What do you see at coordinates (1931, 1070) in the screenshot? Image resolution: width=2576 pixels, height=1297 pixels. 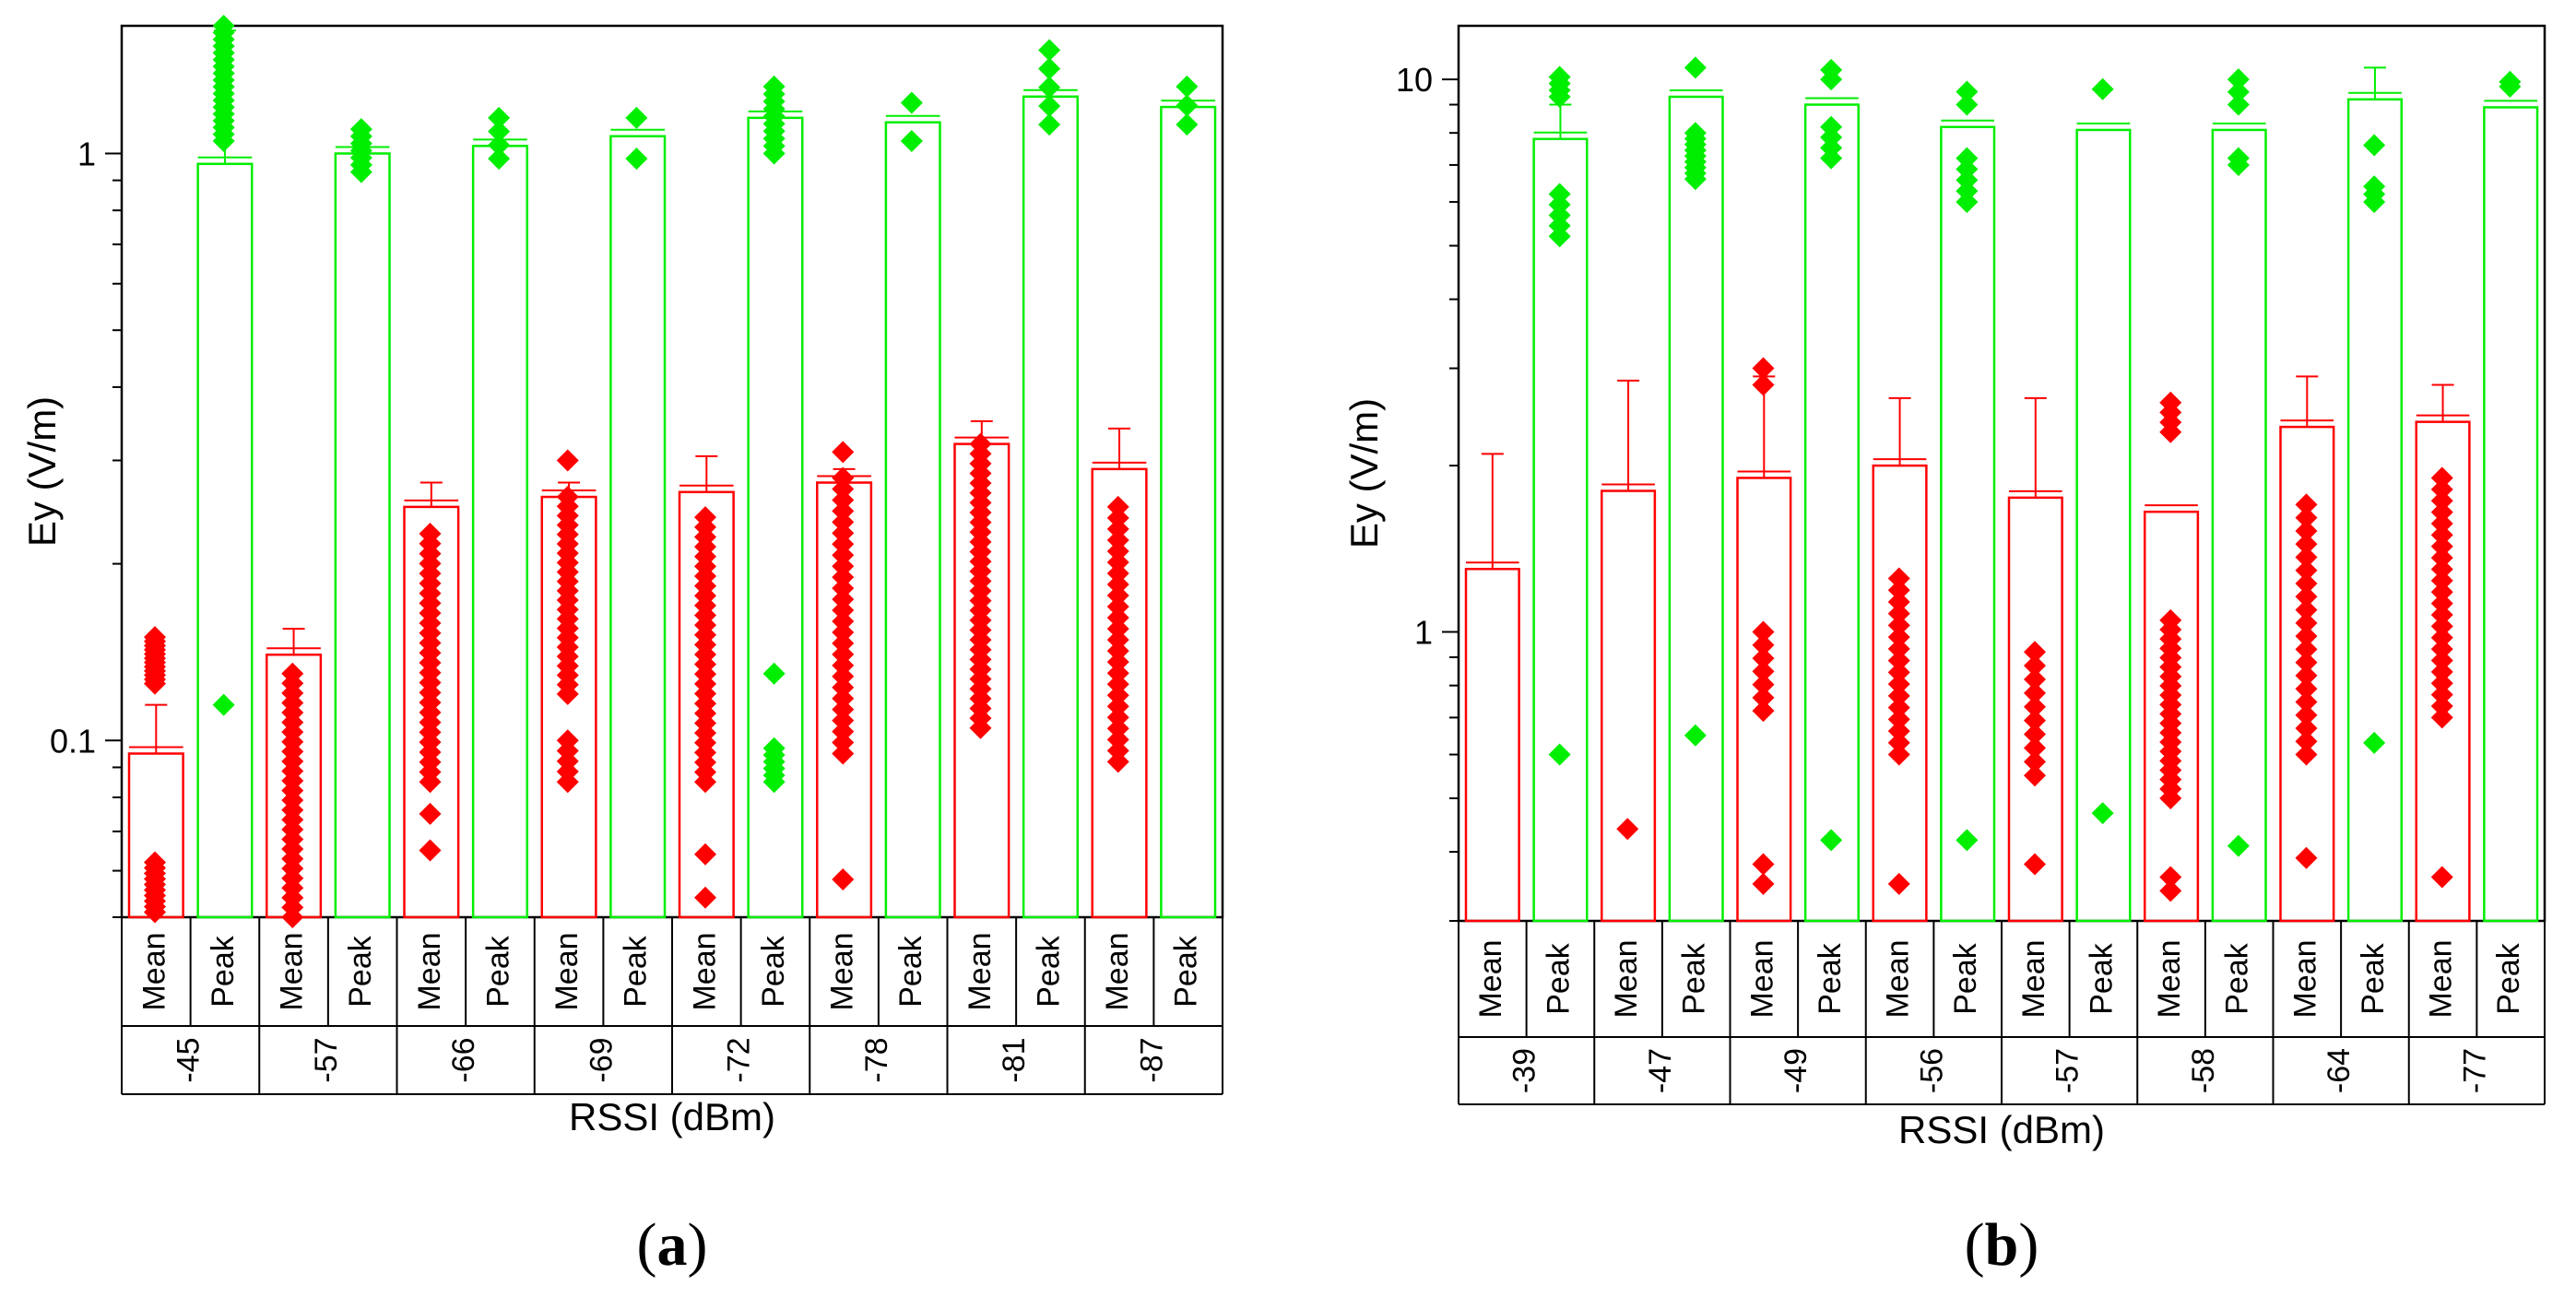 I see `rssi-group-label: -56` at bounding box center [1931, 1070].